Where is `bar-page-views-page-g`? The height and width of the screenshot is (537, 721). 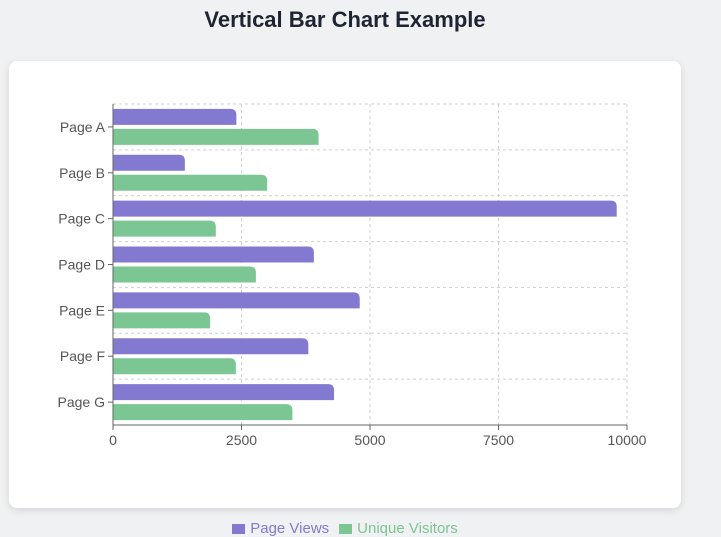 bar-page-views-page-g is located at coordinates (224, 392).